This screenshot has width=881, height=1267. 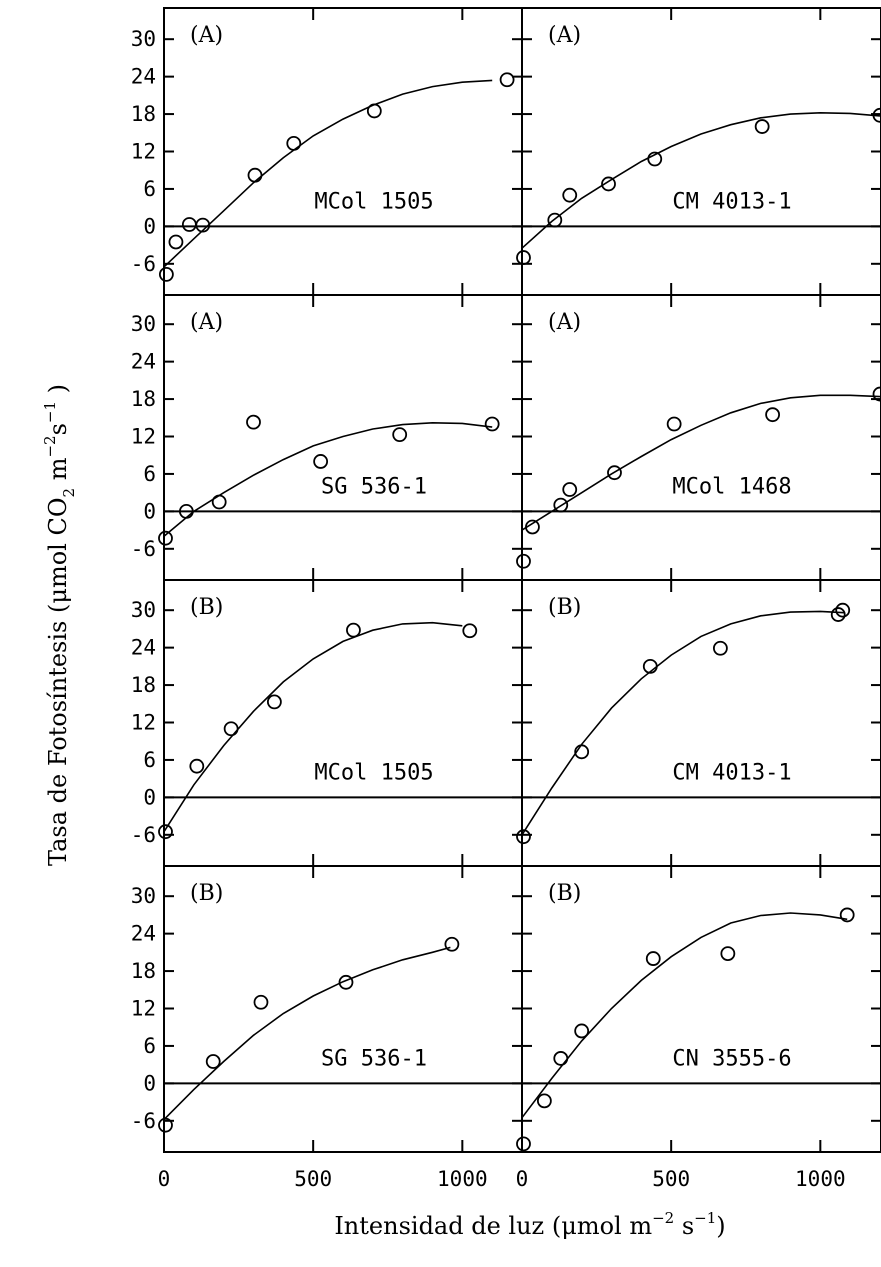 What do you see at coordinates (529, 1224) in the screenshot?
I see `x-axis-title: Intensidad de luz (μmol m−2 s−1)` at bounding box center [529, 1224].